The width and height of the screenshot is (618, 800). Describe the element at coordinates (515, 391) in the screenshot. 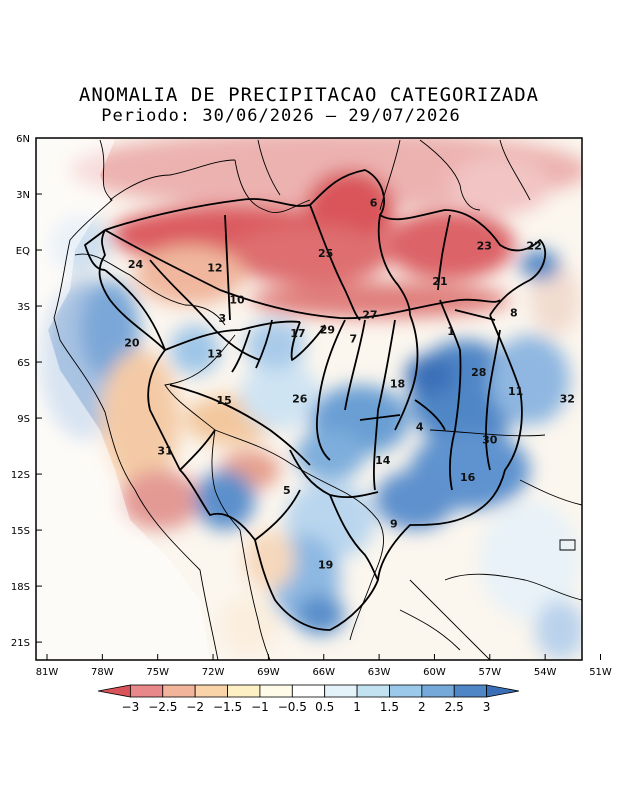

I see `basin-label: 11` at that location.